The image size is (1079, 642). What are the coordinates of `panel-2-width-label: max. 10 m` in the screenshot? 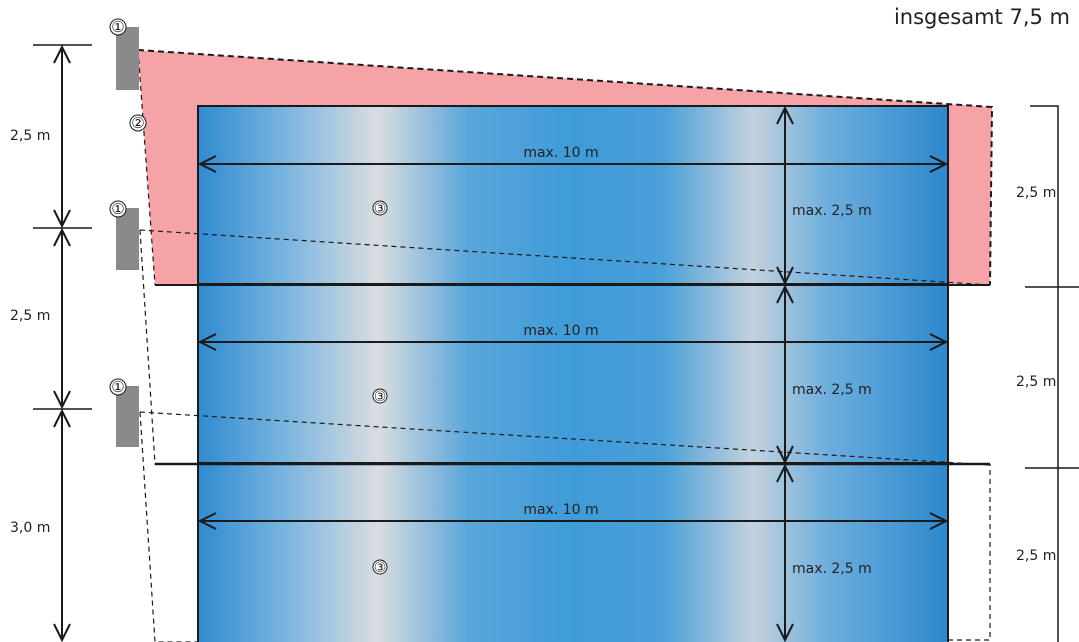 It's located at (560, 331).